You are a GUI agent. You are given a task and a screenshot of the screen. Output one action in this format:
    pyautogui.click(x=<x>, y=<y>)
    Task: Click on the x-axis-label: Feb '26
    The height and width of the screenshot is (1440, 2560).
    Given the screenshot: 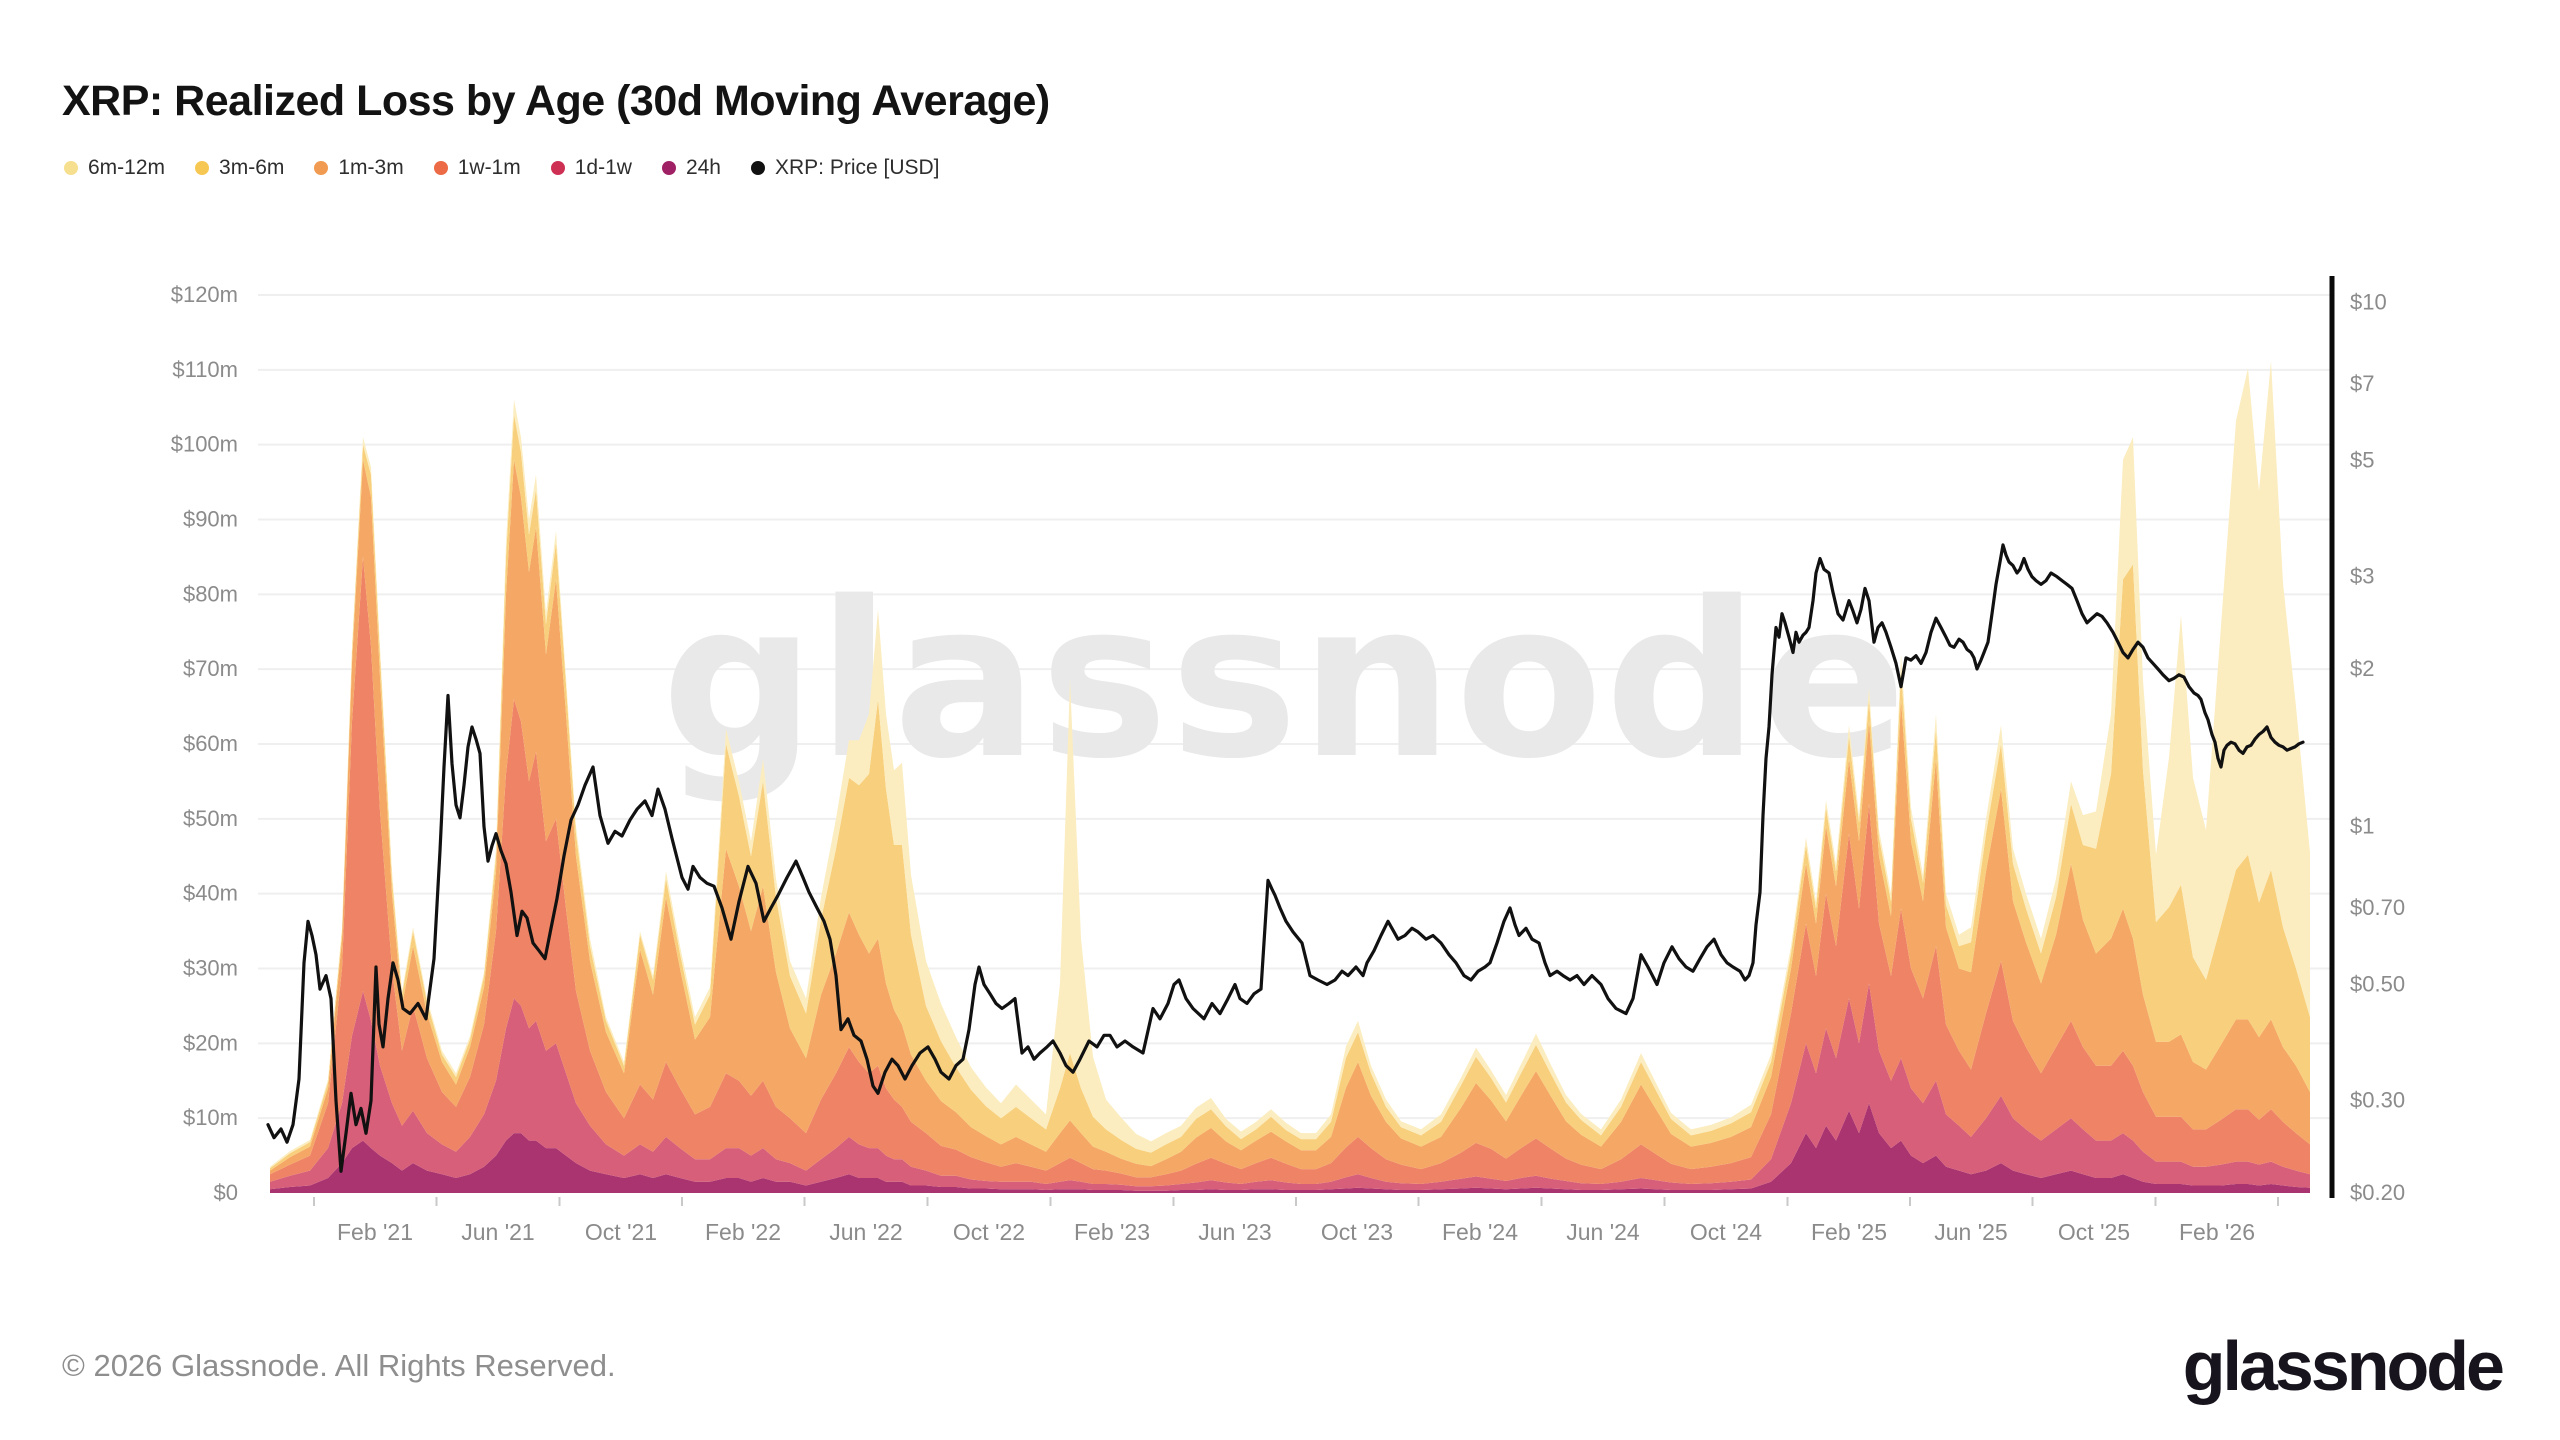 What is the action you would take?
    pyautogui.click(x=2217, y=1232)
    